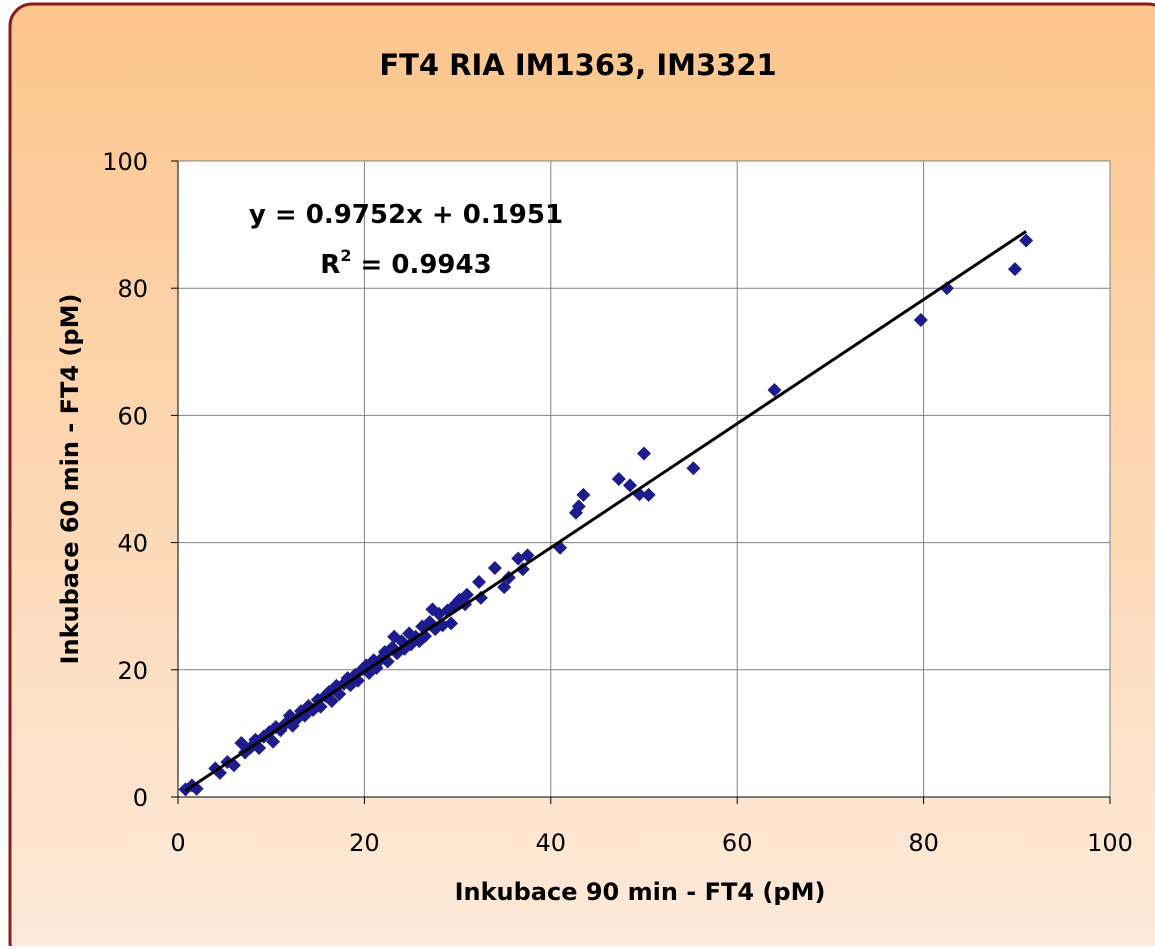 The width and height of the screenshot is (1155, 950). Describe the element at coordinates (132, 416) in the screenshot. I see `y-tick-label: 60` at that location.